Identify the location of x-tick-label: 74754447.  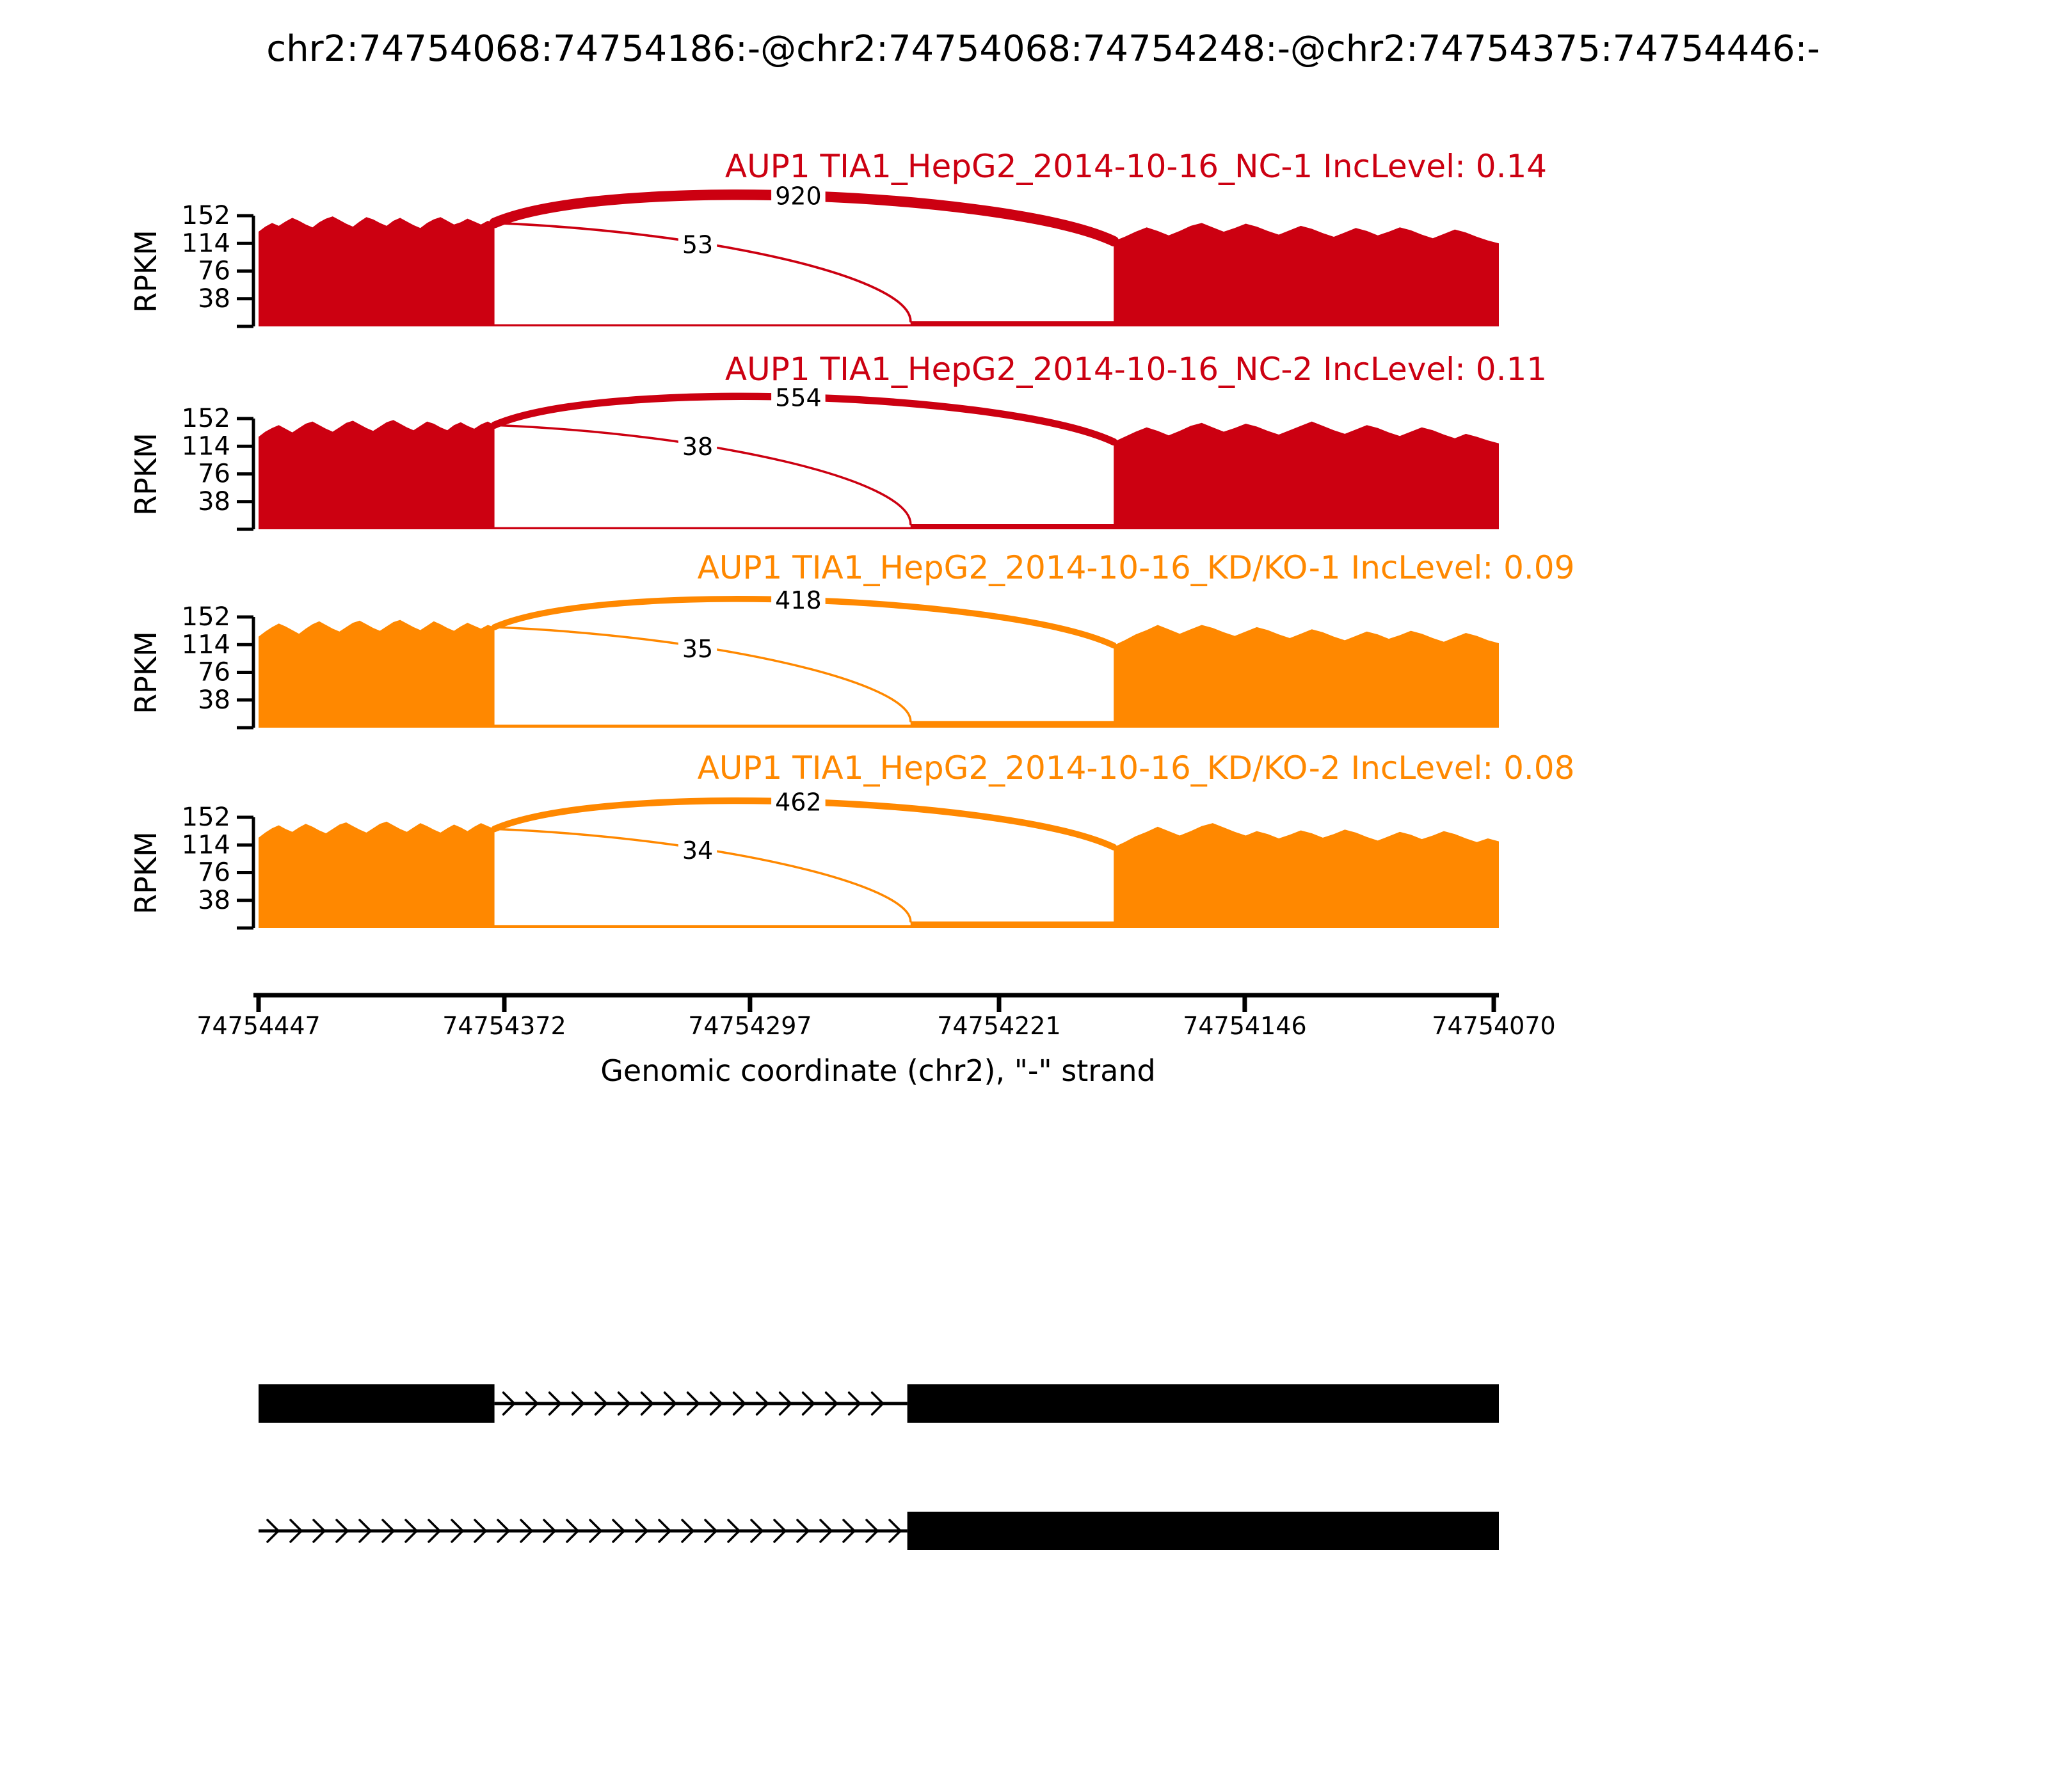
(258, 1026).